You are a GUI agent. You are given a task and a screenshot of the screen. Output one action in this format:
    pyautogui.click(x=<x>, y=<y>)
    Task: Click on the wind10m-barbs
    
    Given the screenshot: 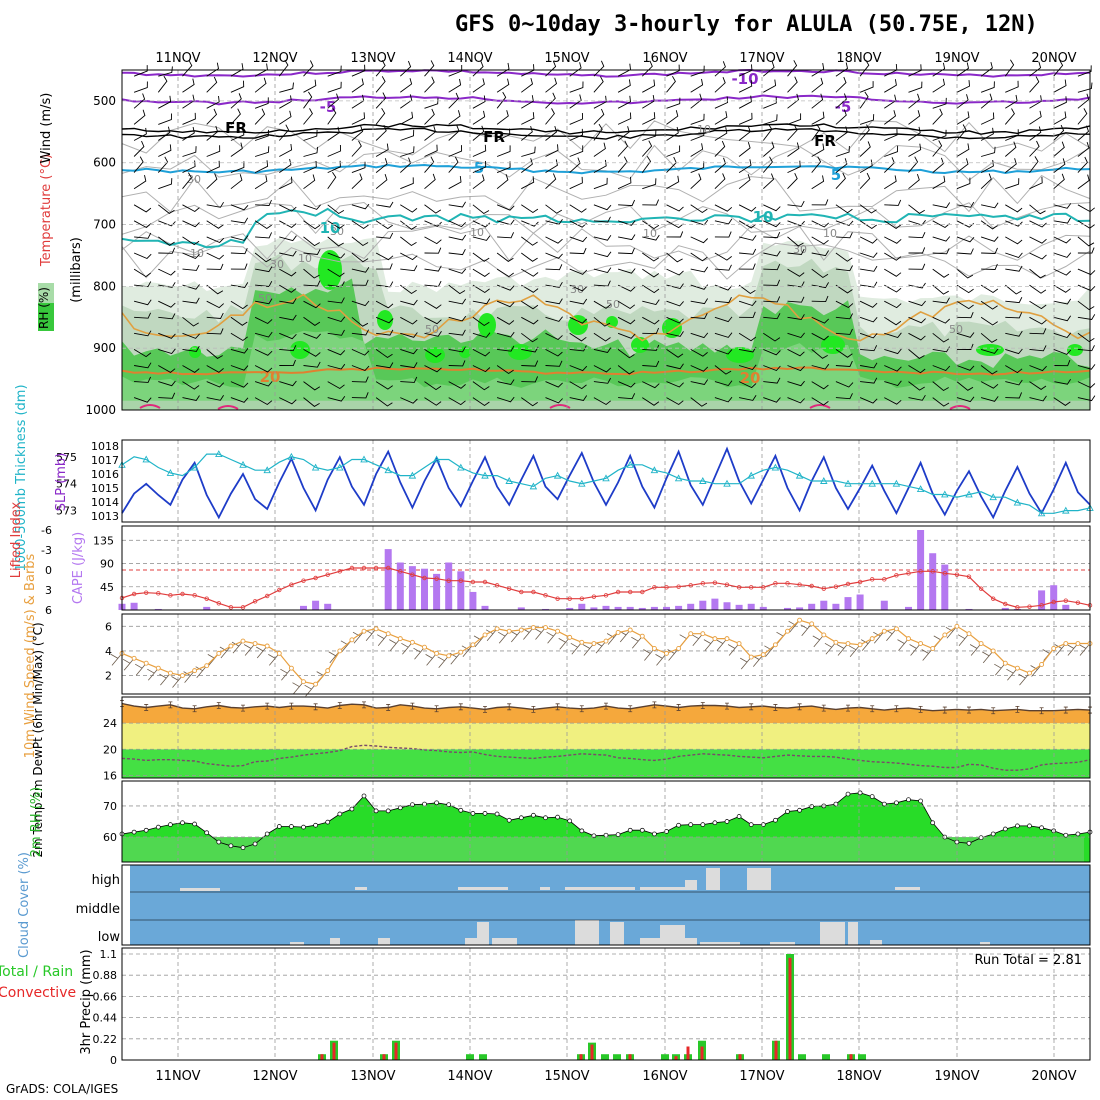 What is the action you would take?
    pyautogui.click(x=600, y=658)
    